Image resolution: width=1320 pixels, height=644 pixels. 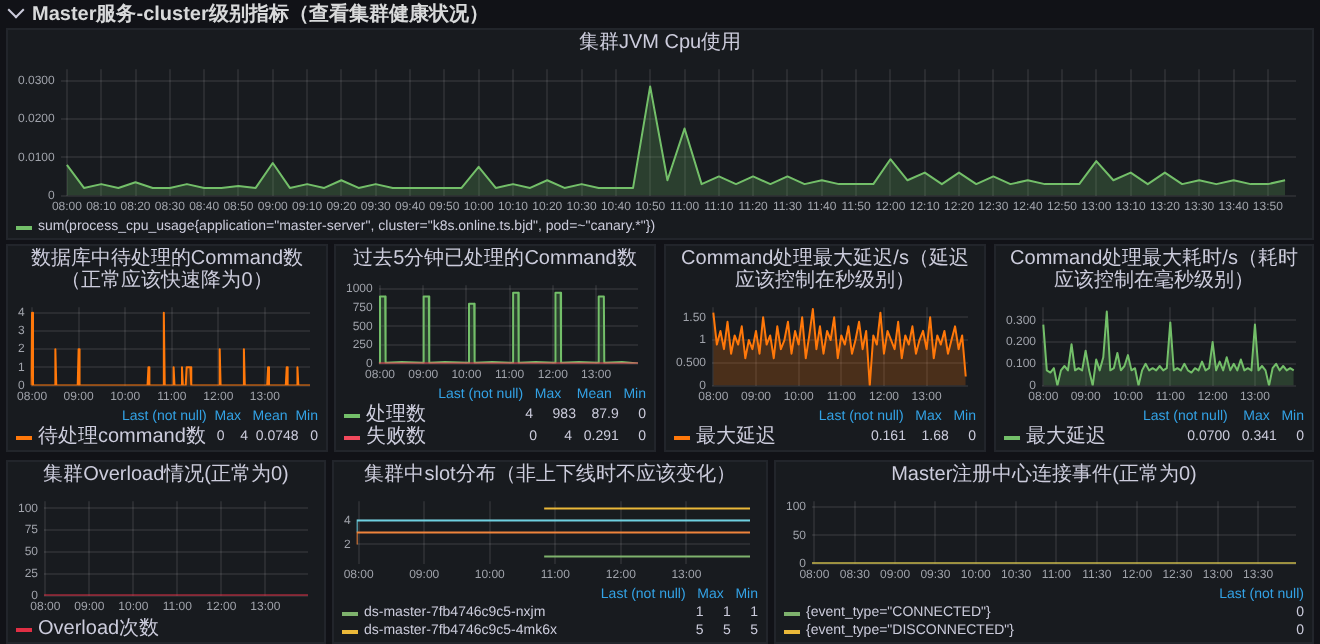 What do you see at coordinates (1154, 270) in the screenshot?
I see `chart-title: Command处理最大耗时/s（耗时应该控制在毫秒级别）` at bounding box center [1154, 270].